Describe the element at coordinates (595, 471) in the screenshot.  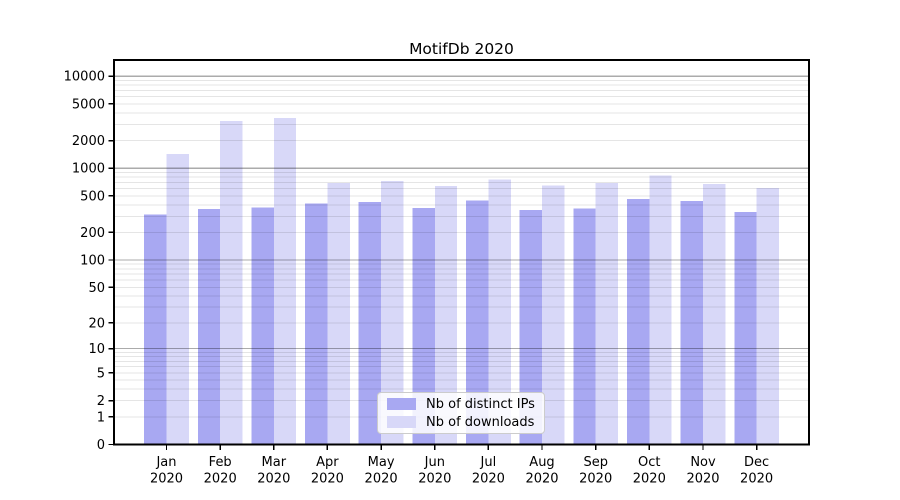
I see `x-tick-label: Sep 2020` at that location.